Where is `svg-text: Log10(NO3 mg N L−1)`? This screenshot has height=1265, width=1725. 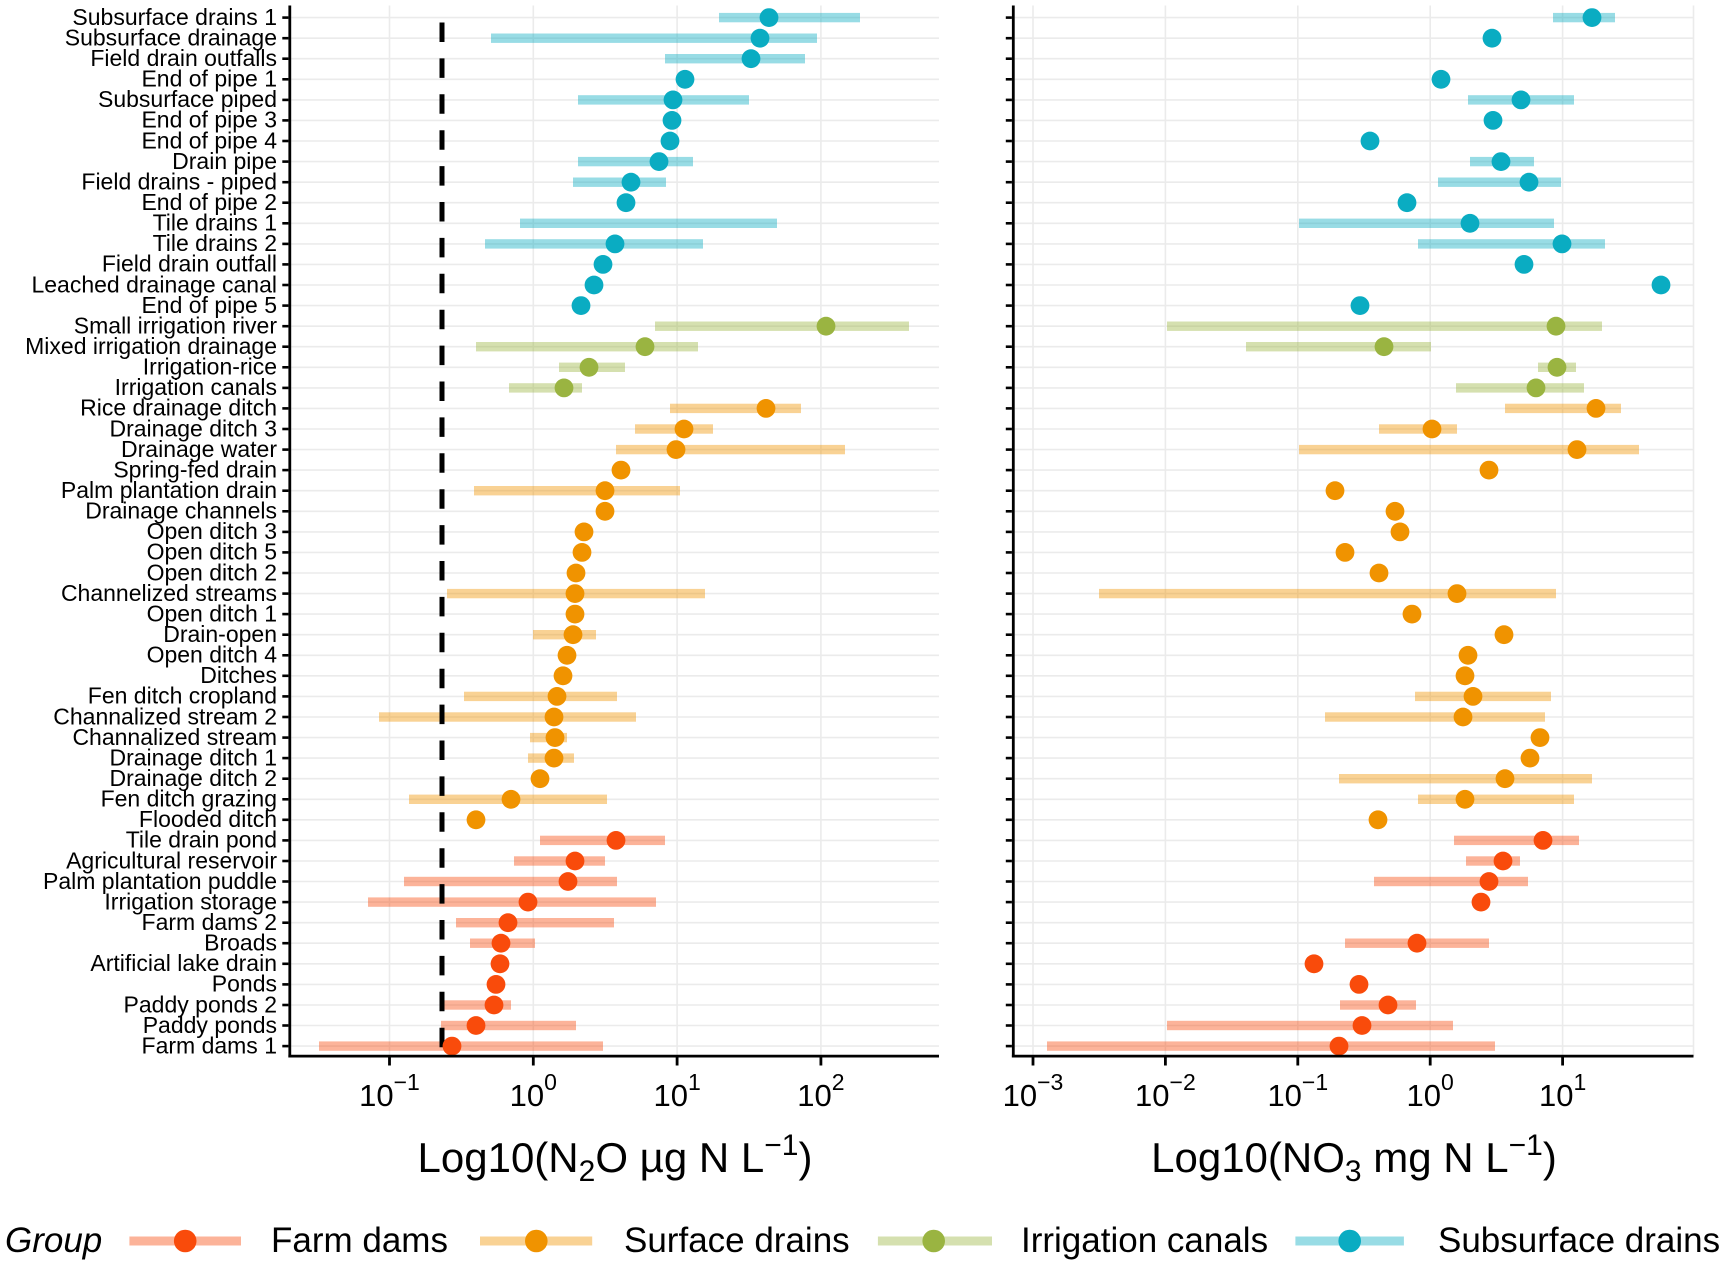 svg-text: Log10(NO3 mg N L−1) is located at coordinates (1354, 1158).